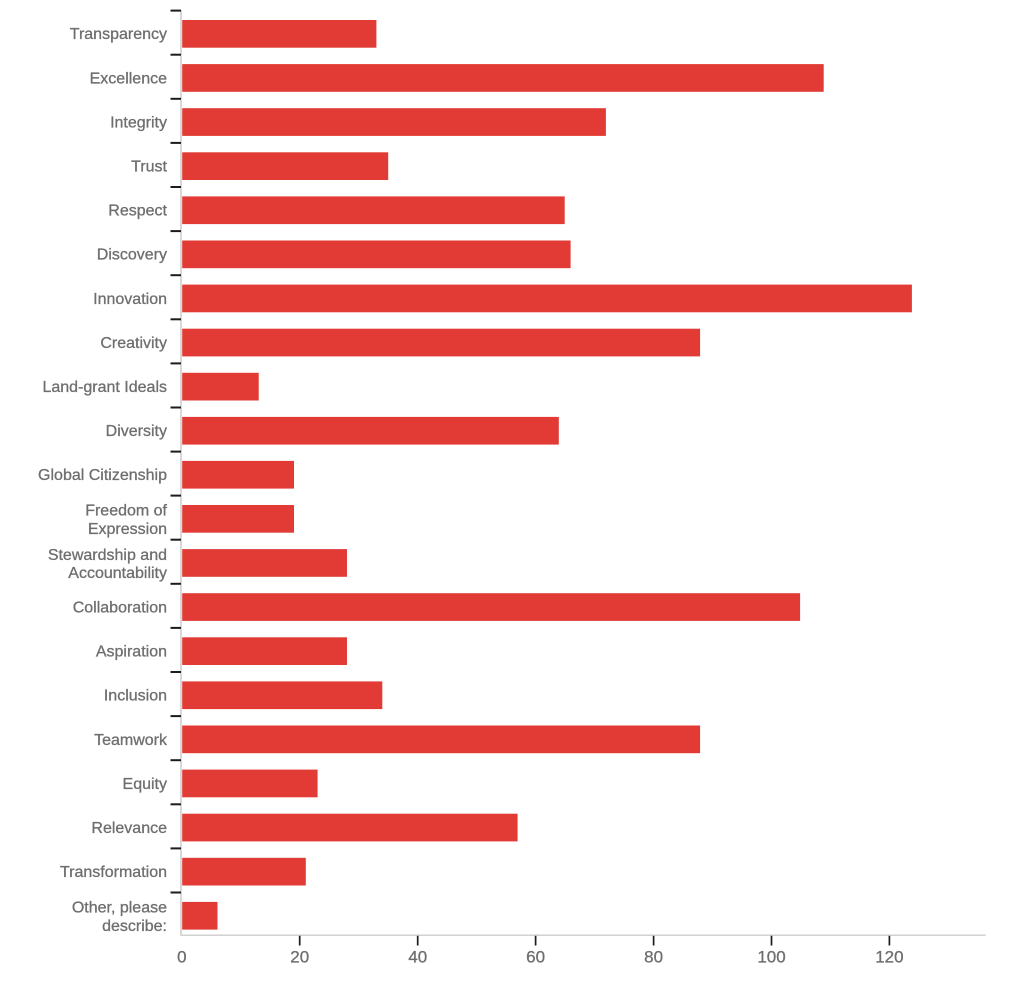 This screenshot has width=1031, height=983. I want to click on svg-text: Integrity, so click(138, 122).